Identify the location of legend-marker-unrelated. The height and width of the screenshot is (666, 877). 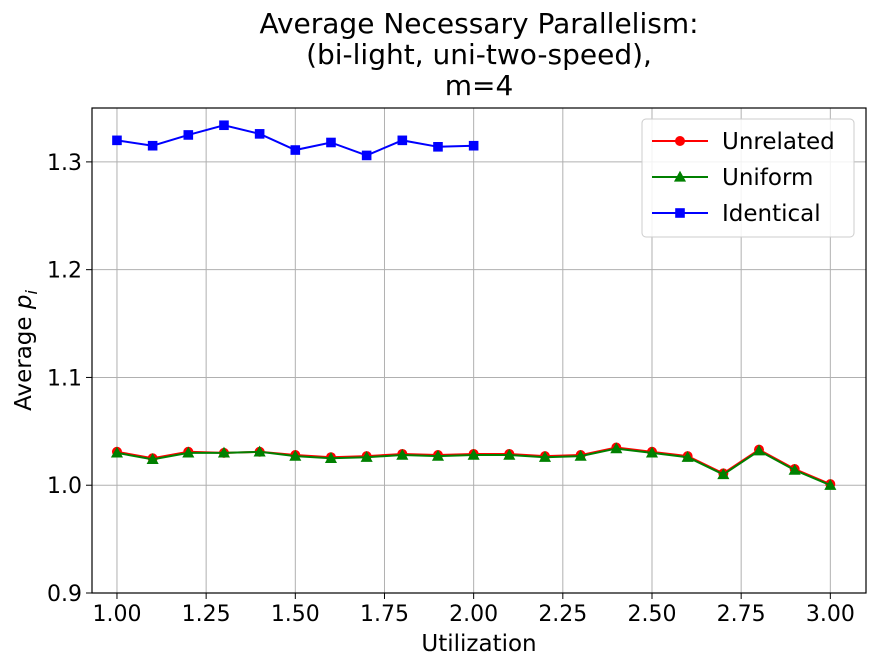
(680, 141).